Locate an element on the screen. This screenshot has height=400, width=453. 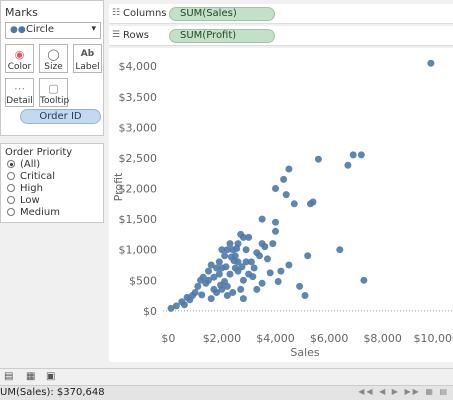
new-dashboard-icon: ▦ is located at coordinates (31, 376).